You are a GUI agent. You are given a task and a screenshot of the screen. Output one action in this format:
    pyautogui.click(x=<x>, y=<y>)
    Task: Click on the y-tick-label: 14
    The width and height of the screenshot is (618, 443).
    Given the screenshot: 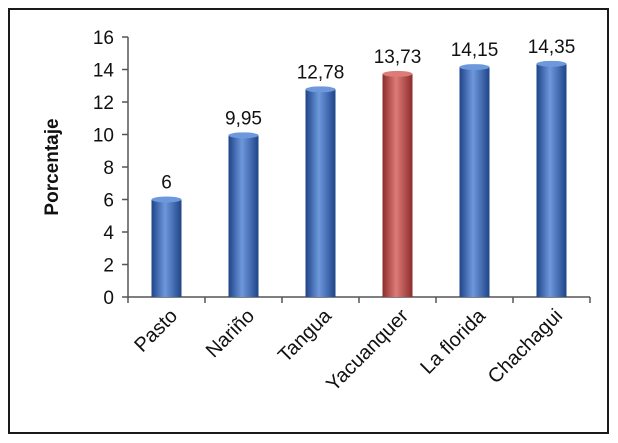 What is the action you would take?
    pyautogui.click(x=104, y=71)
    